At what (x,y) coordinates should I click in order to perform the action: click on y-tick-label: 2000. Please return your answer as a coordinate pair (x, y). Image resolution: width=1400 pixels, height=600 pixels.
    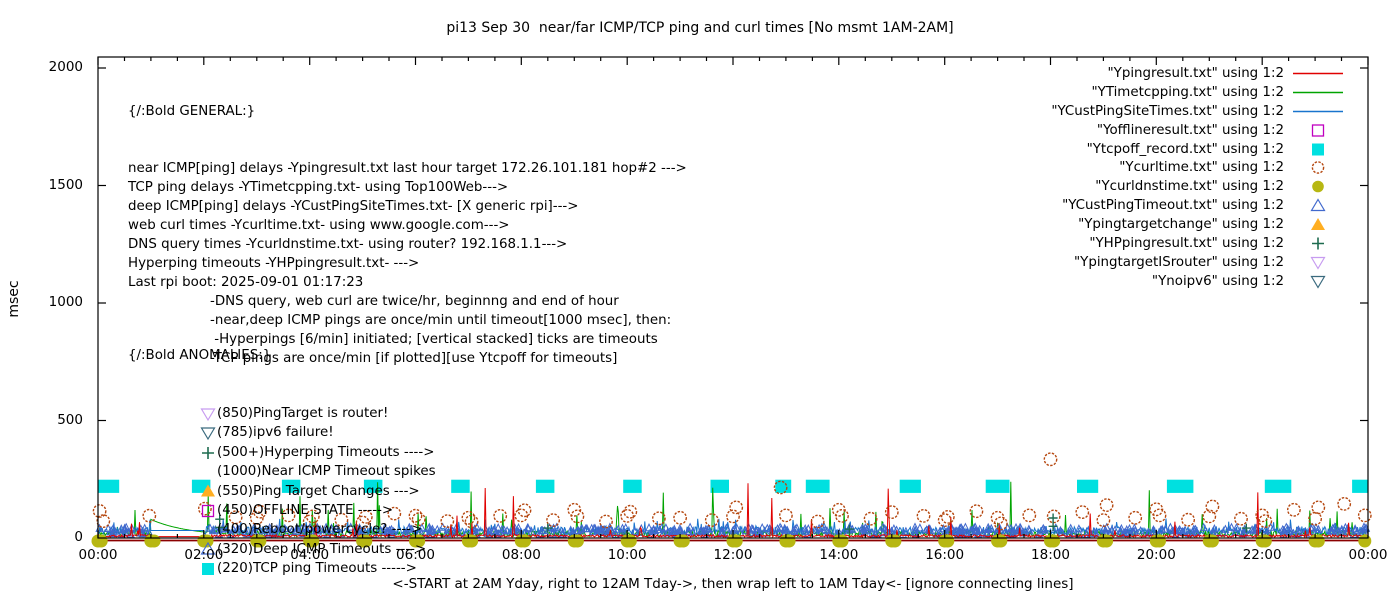
    Looking at the image, I should click on (65, 67).